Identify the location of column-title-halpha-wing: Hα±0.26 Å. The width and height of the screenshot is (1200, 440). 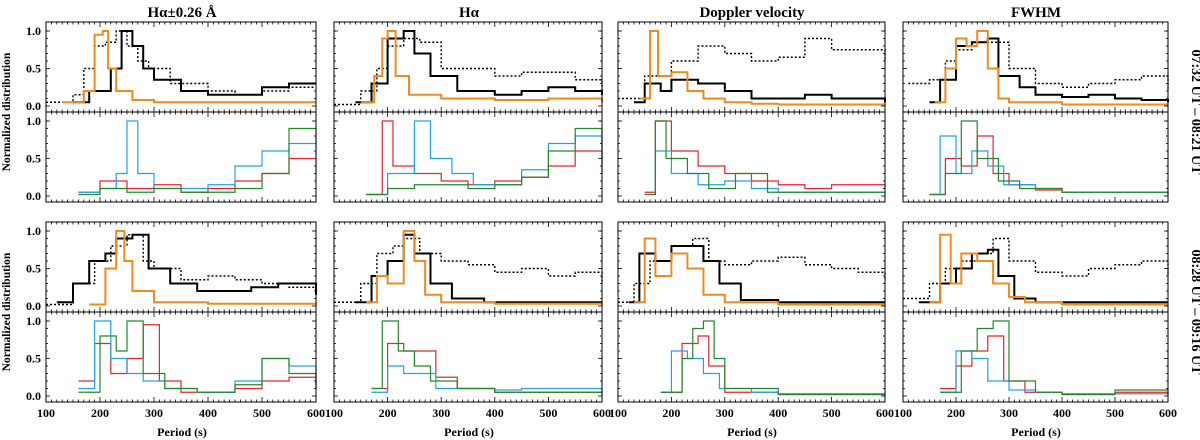
(181, 13).